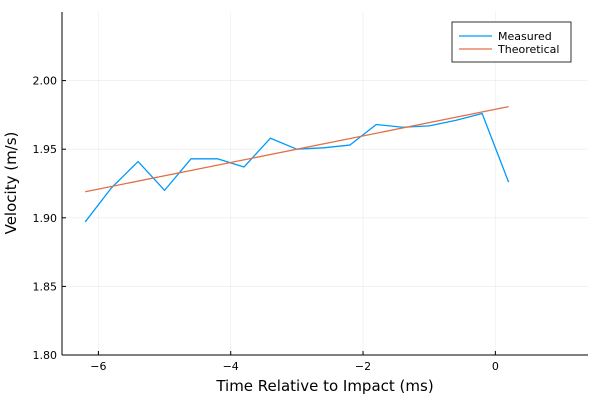 This screenshot has width=600, height=400. What do you see at coordinates (525, 36) in the screenshot?
I see `legend-label-measured: Measured` at bounding box center [525, 36].